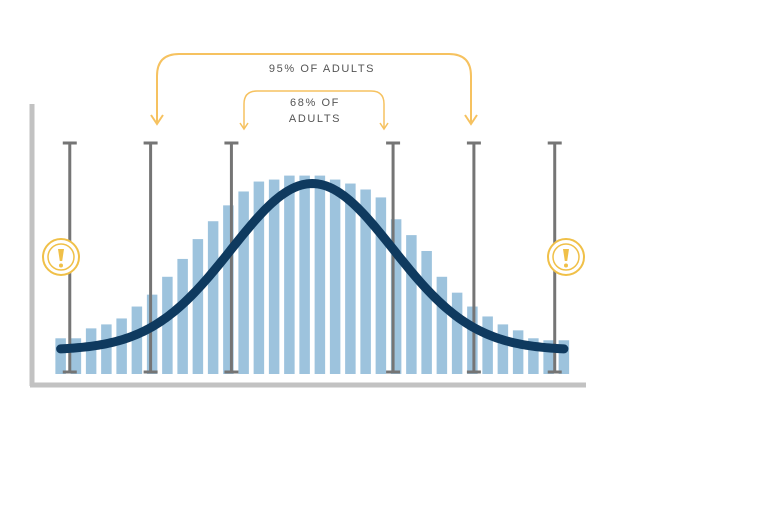  I want to click on outer-interval-arrow, so click(314, 87).